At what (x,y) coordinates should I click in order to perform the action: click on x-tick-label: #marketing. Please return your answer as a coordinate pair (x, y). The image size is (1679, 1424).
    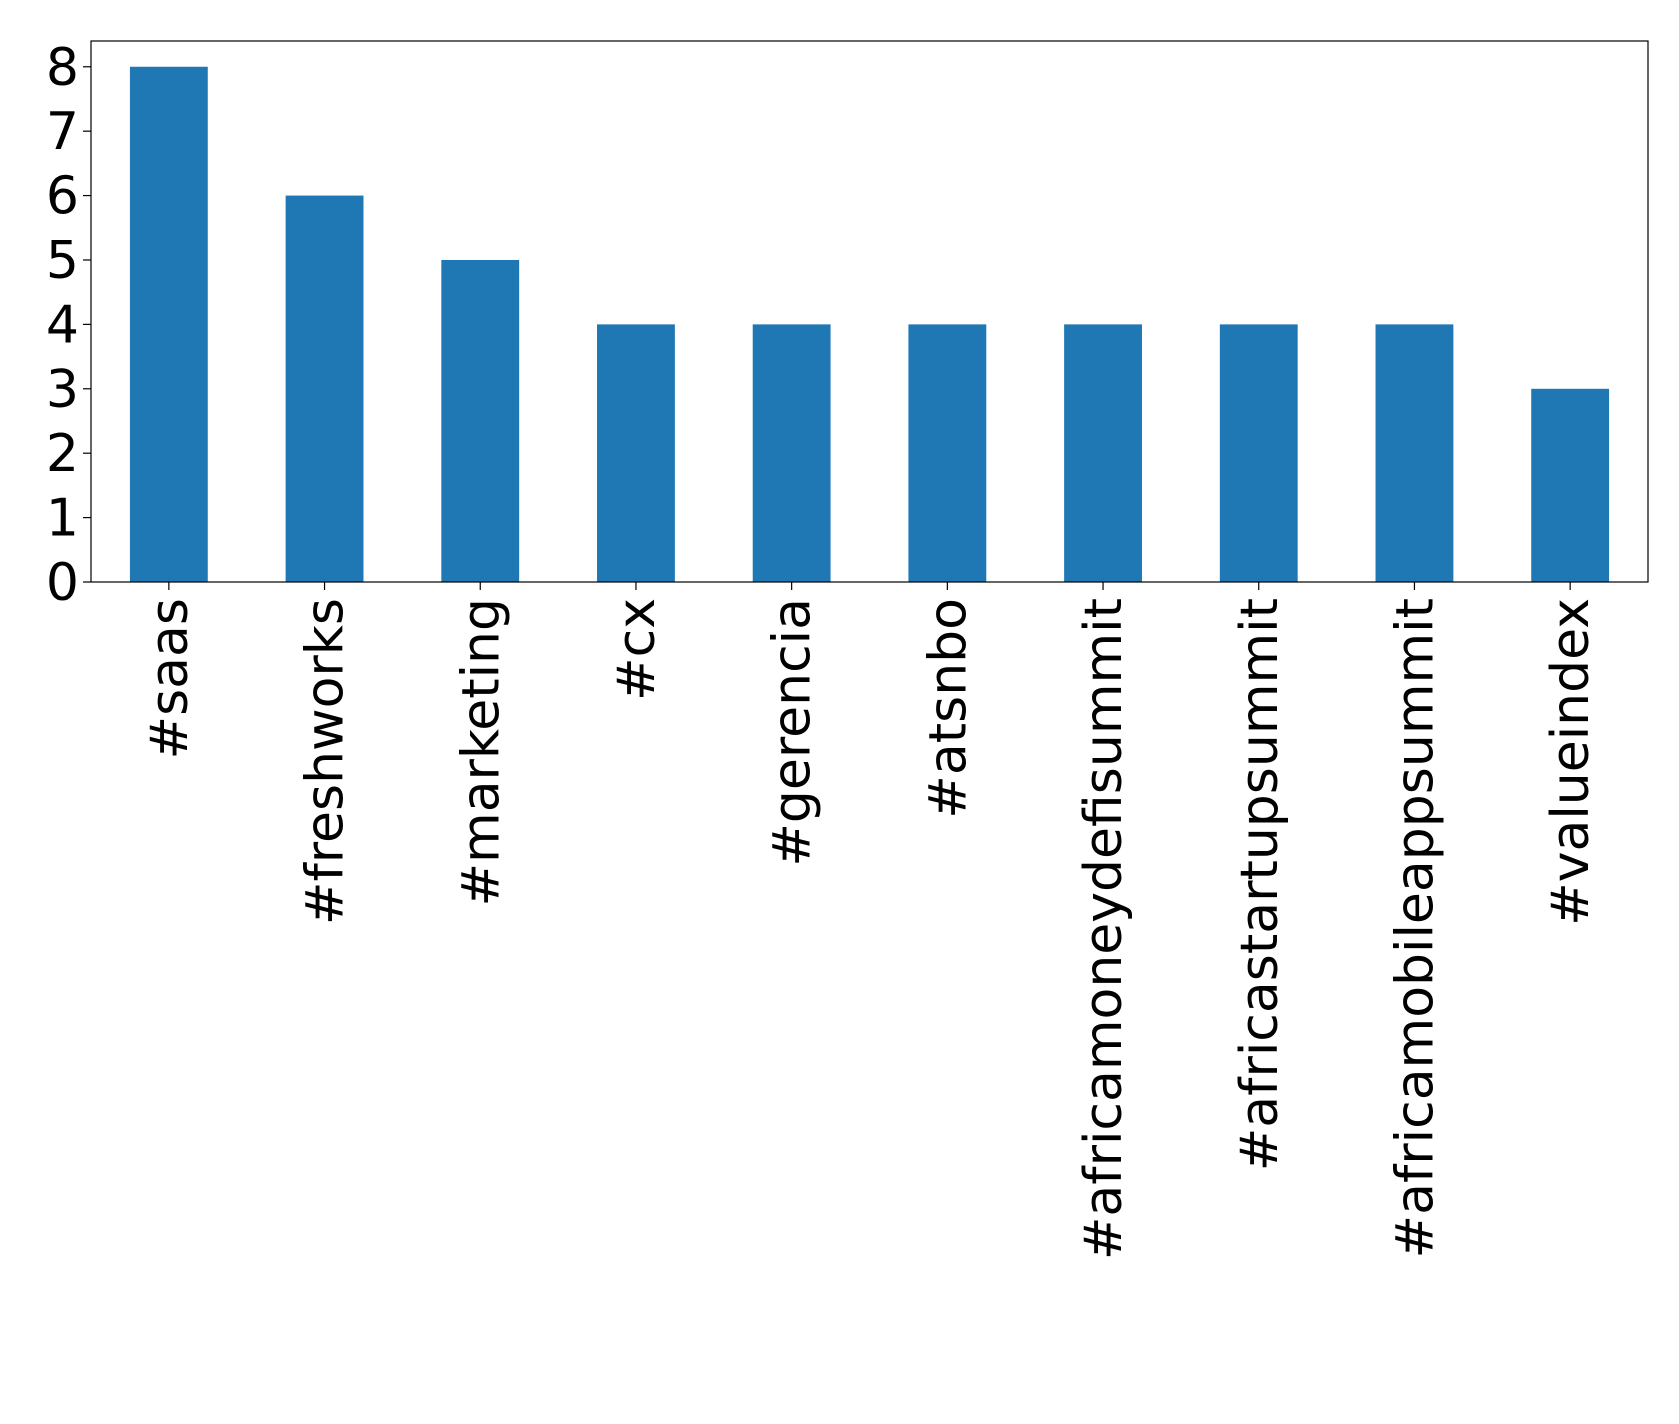
    Looking at the image, I should click on (481, 752).